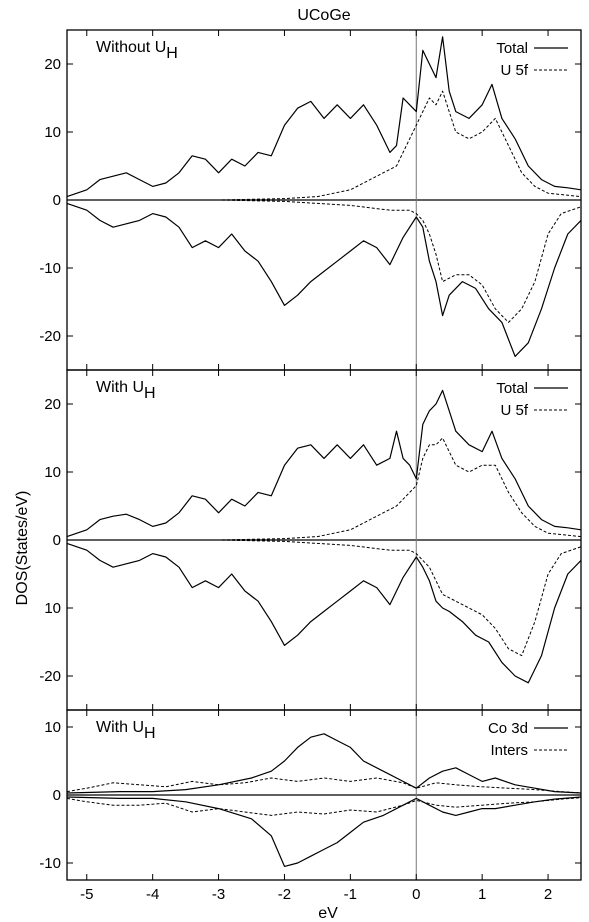  Describe the element at coordinates (548, 894) in the screenshot. I see `x-tick-label: 2` at that location.